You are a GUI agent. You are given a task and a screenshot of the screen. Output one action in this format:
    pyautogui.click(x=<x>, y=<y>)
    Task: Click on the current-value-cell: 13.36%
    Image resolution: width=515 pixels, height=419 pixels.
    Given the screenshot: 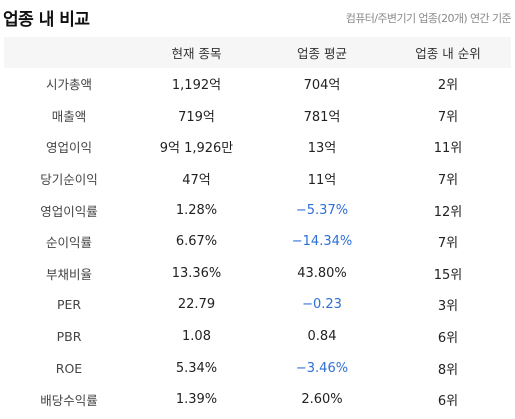 What is the action you would take?
    pyautogui.click(x=196, y=273)
    